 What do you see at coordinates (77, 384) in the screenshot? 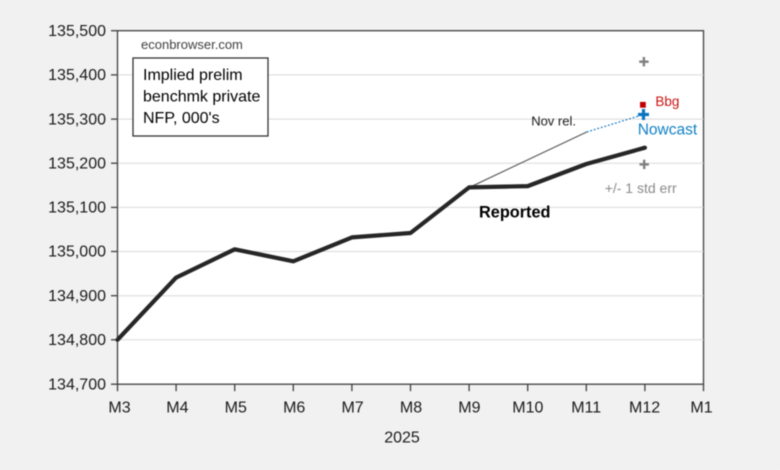
I see `svg-text: 134,700` at bounding box center [77, 384].